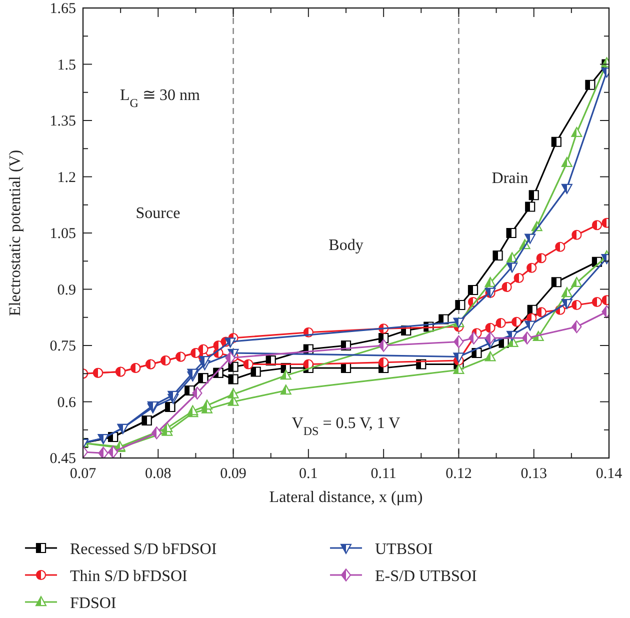  What do you see at coordinates (63, 234) in the screenshot?
I see `y-tick-label: 1.05` at bounding box center [63, 234].